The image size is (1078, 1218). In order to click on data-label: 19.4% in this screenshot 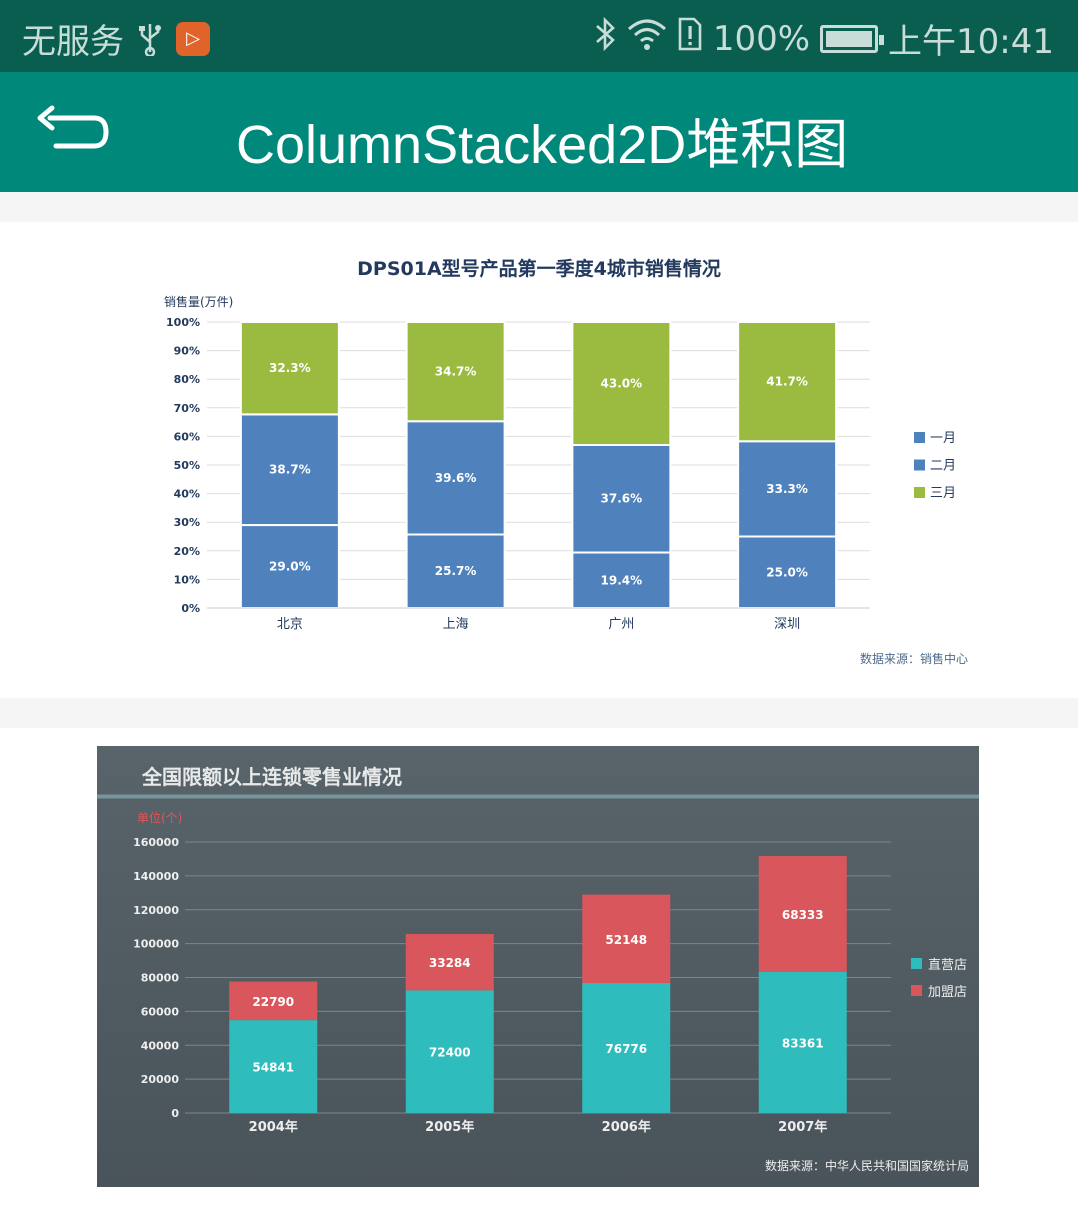, I will do `click(622, 580)`.